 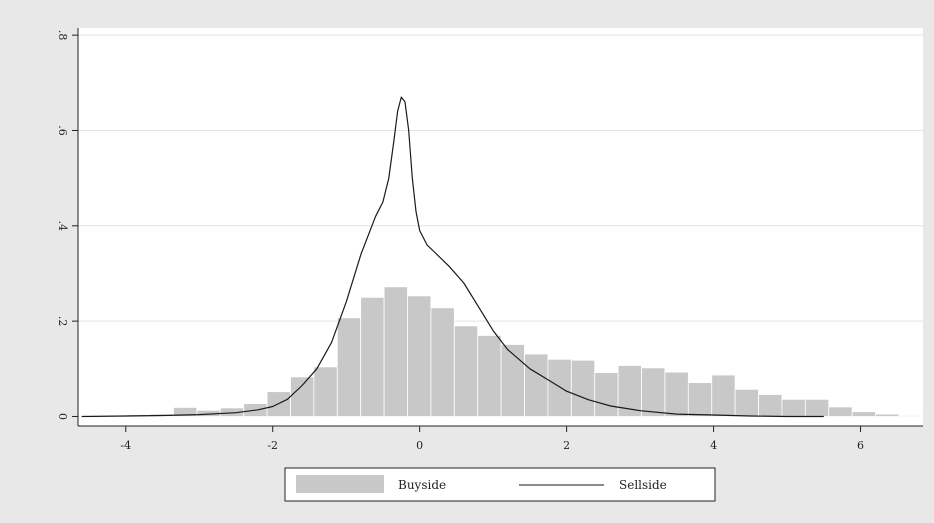 What do you see at coordinates (566, 445) in the screenshot?
I see `x-tick-label: 2` at bounding box center [566, 445].